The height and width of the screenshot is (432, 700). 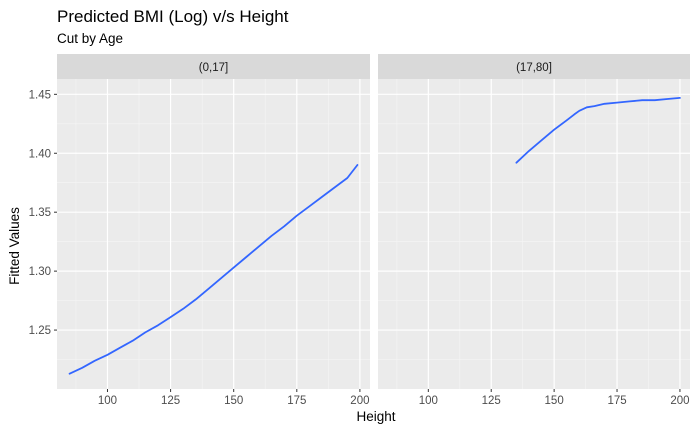 What do you see at coordinates (173, 16) in the screenshot?
I see `chart-title: Predicted BMI (Log) v/s Height` at bounding box center [173, 16].